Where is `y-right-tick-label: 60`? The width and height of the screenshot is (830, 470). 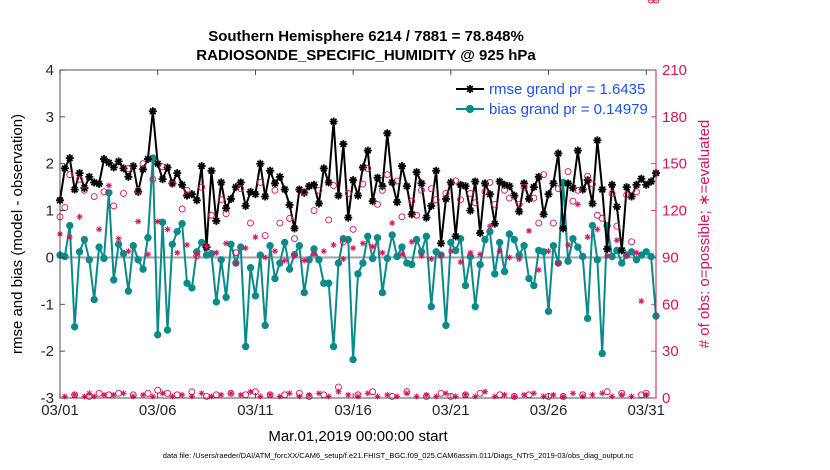
y-right-tick-label: 60 is located at coordinates (670, 304).